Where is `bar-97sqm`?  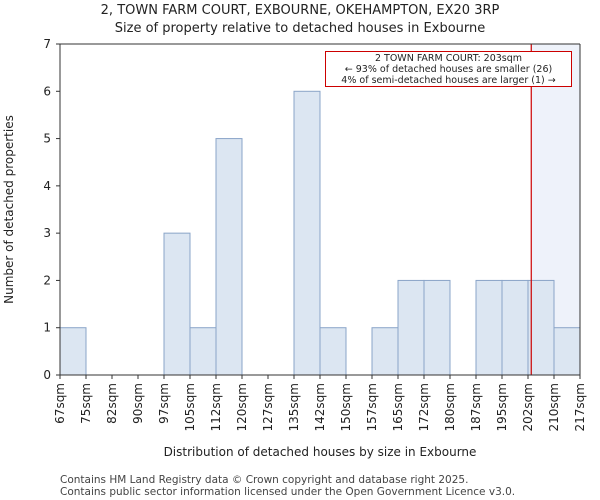 bar-97sqm is located at coordinates (177, 304).